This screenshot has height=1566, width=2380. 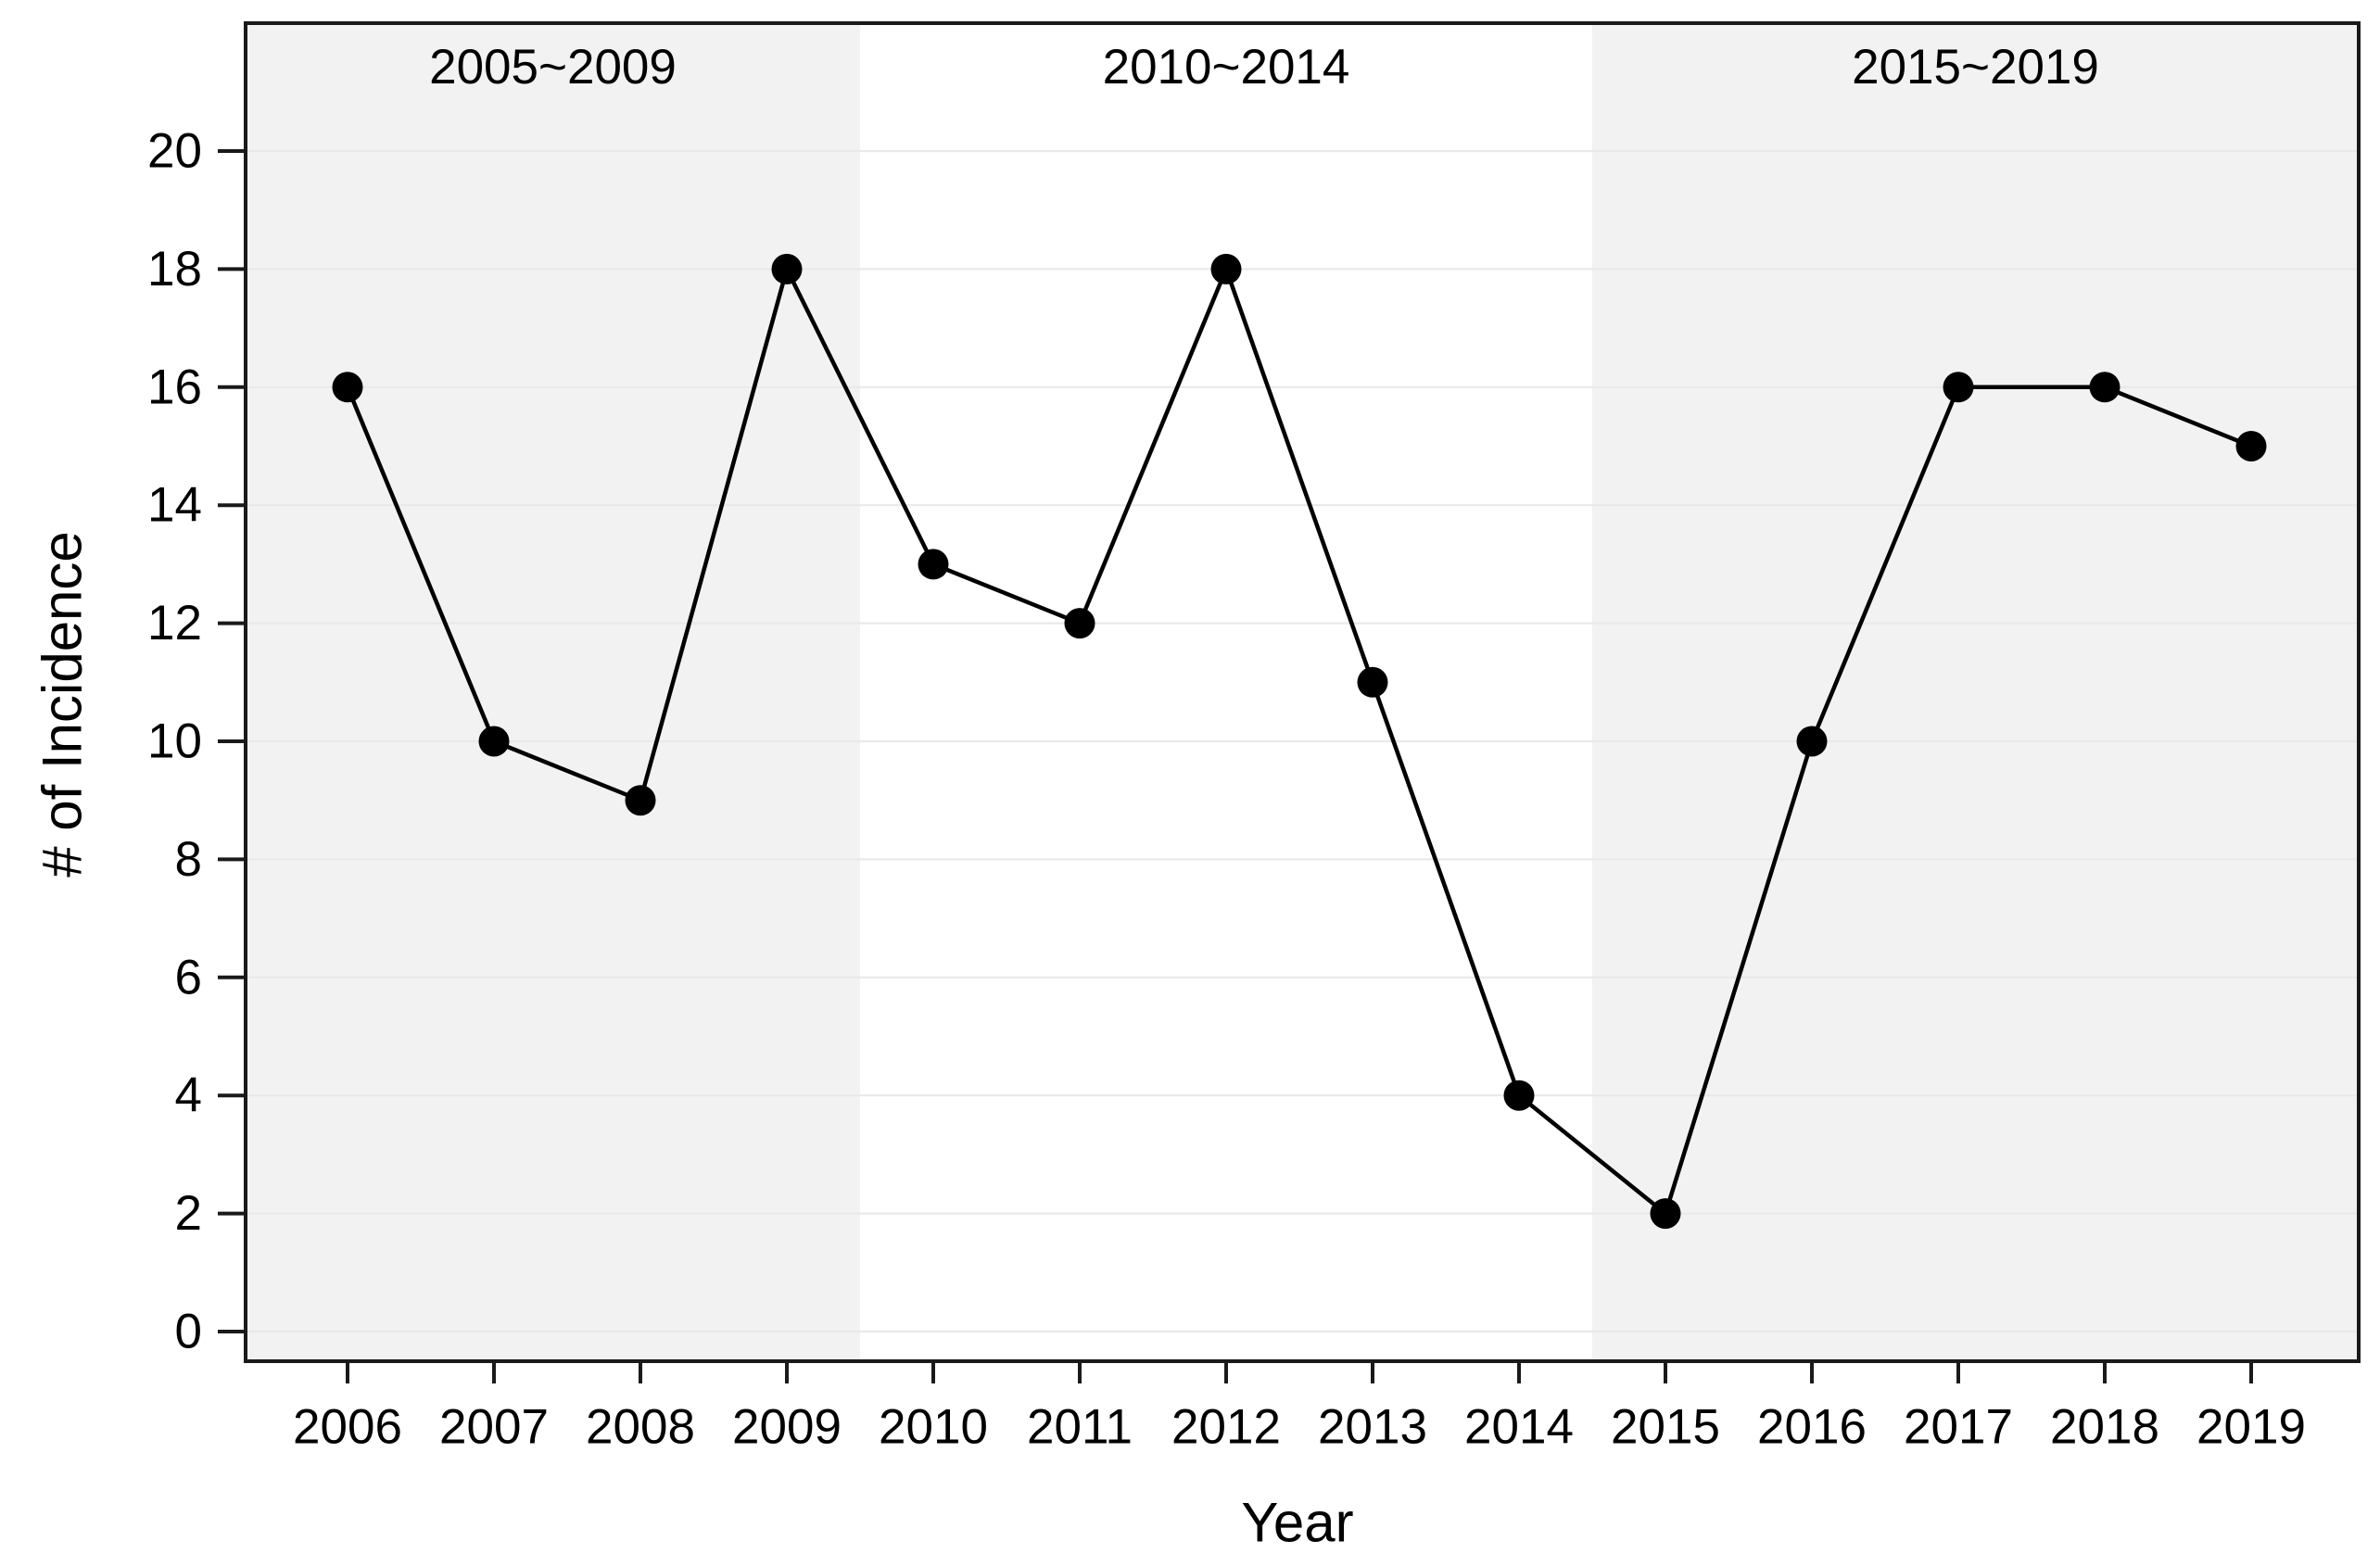 What do you see at coordinates (63, 705) in the screenshot?
I see `y-axis-title: # of Incidence` at bounding box center [63, 705].